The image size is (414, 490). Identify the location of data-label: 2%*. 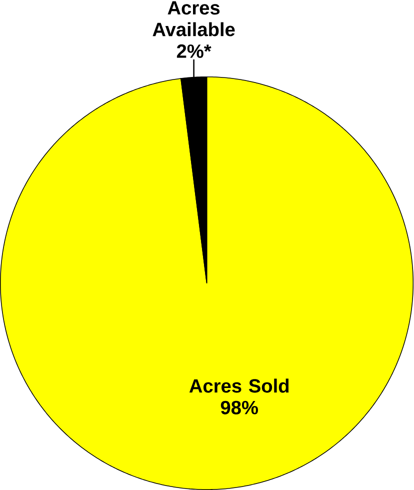
(194, 51).